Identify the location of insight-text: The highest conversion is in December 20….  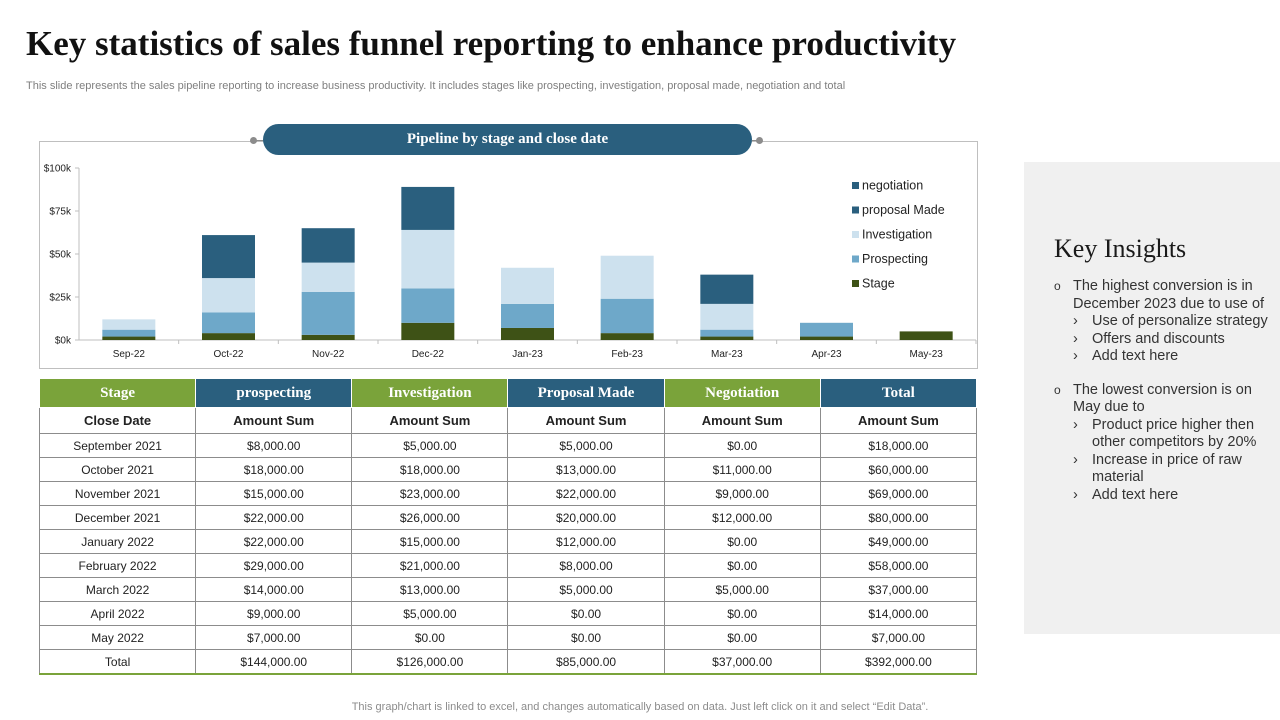
(1169, 295).